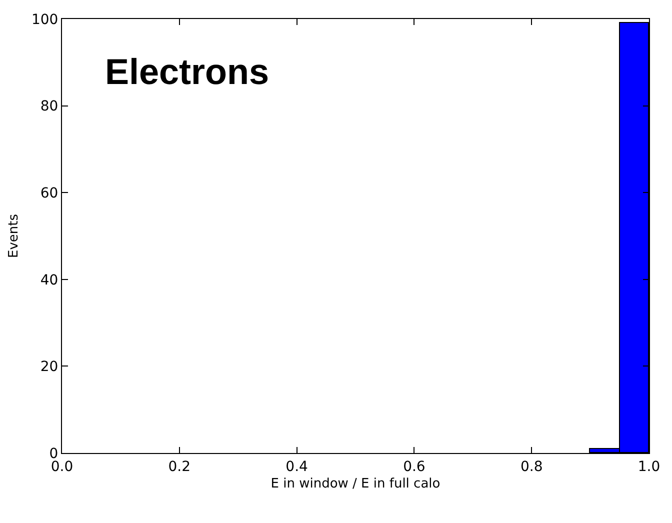 The width and height of the screenshot is (672, 523). What do you see at coordinates (355, 484) in the screenshot?
I see `x-axis-title: E in window / E in full calo` at bounding box center [355, 484].